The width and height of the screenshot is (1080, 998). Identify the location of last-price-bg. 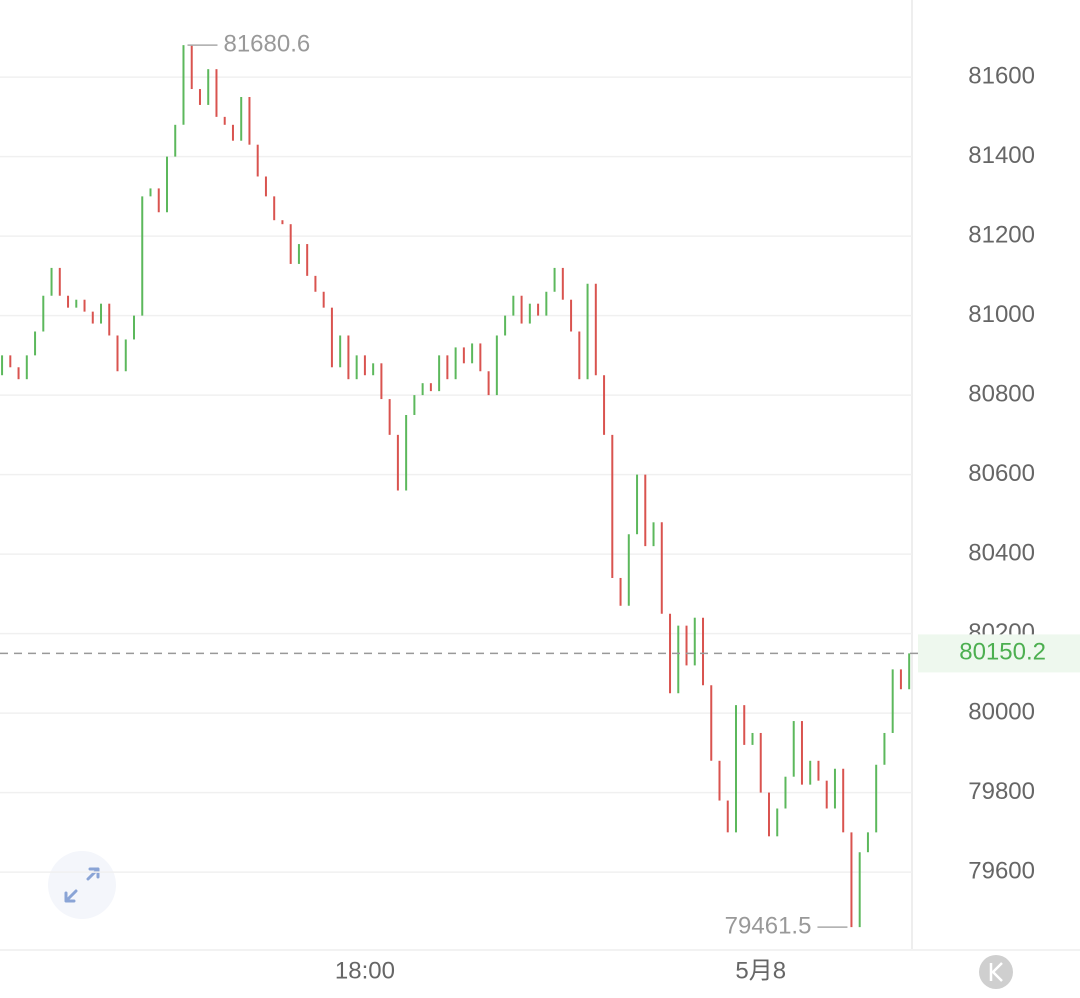
(999, 653).